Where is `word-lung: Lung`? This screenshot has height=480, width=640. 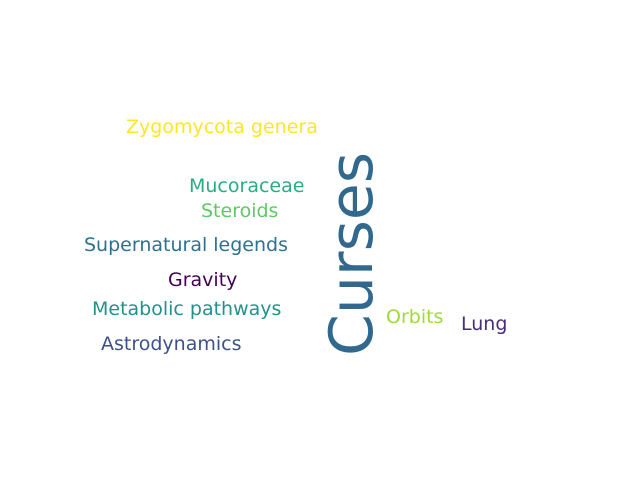
word-lung: Lung is located at coordinates (484, 324).